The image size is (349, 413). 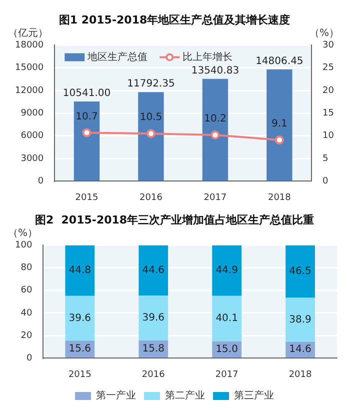 I want to click on legend-label: 第二产业, so click(x=185, y=396).